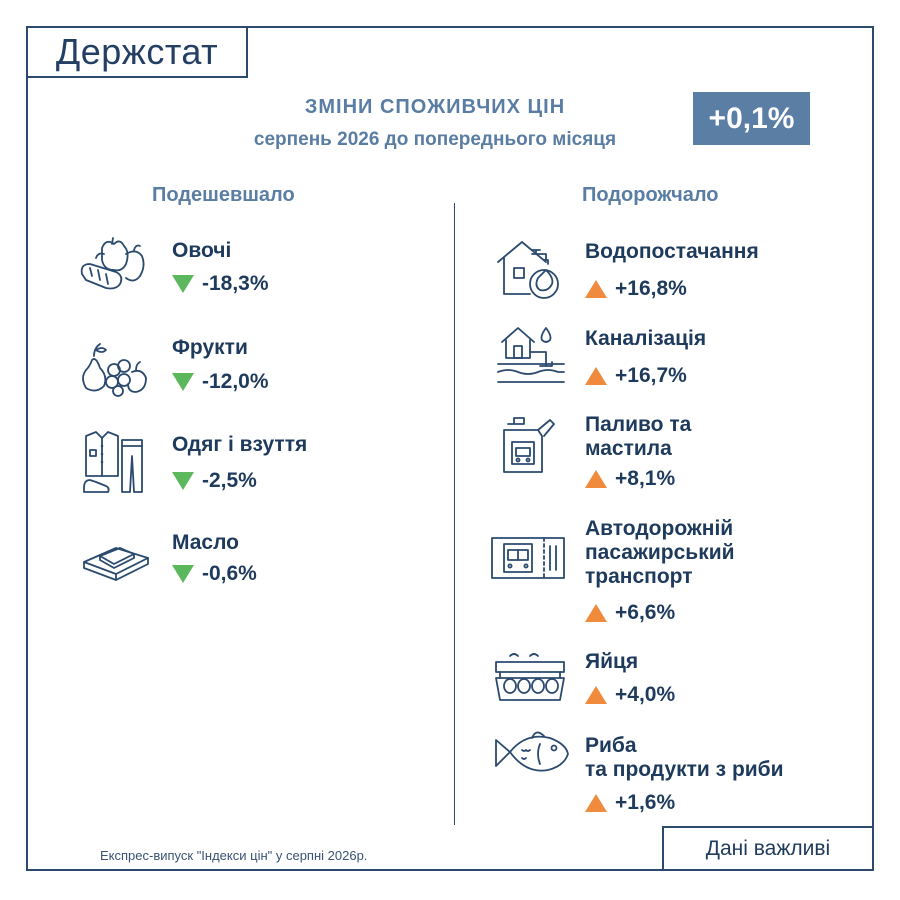  What do you see at coordinates (645, 802) in the screenshot?
I see `value-text: +1,6%` at bounding box center [645, 802].